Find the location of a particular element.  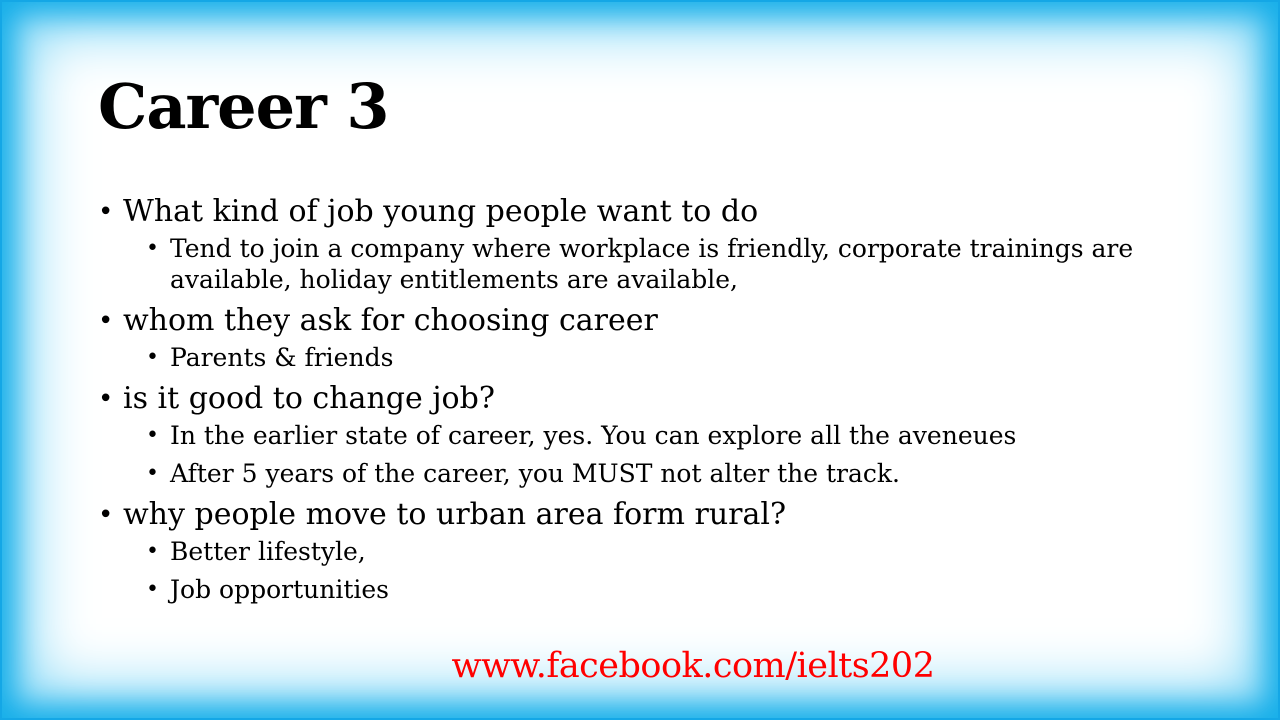

sub-bullet-item: • Job opportunities is located at coordinates (682, 589).